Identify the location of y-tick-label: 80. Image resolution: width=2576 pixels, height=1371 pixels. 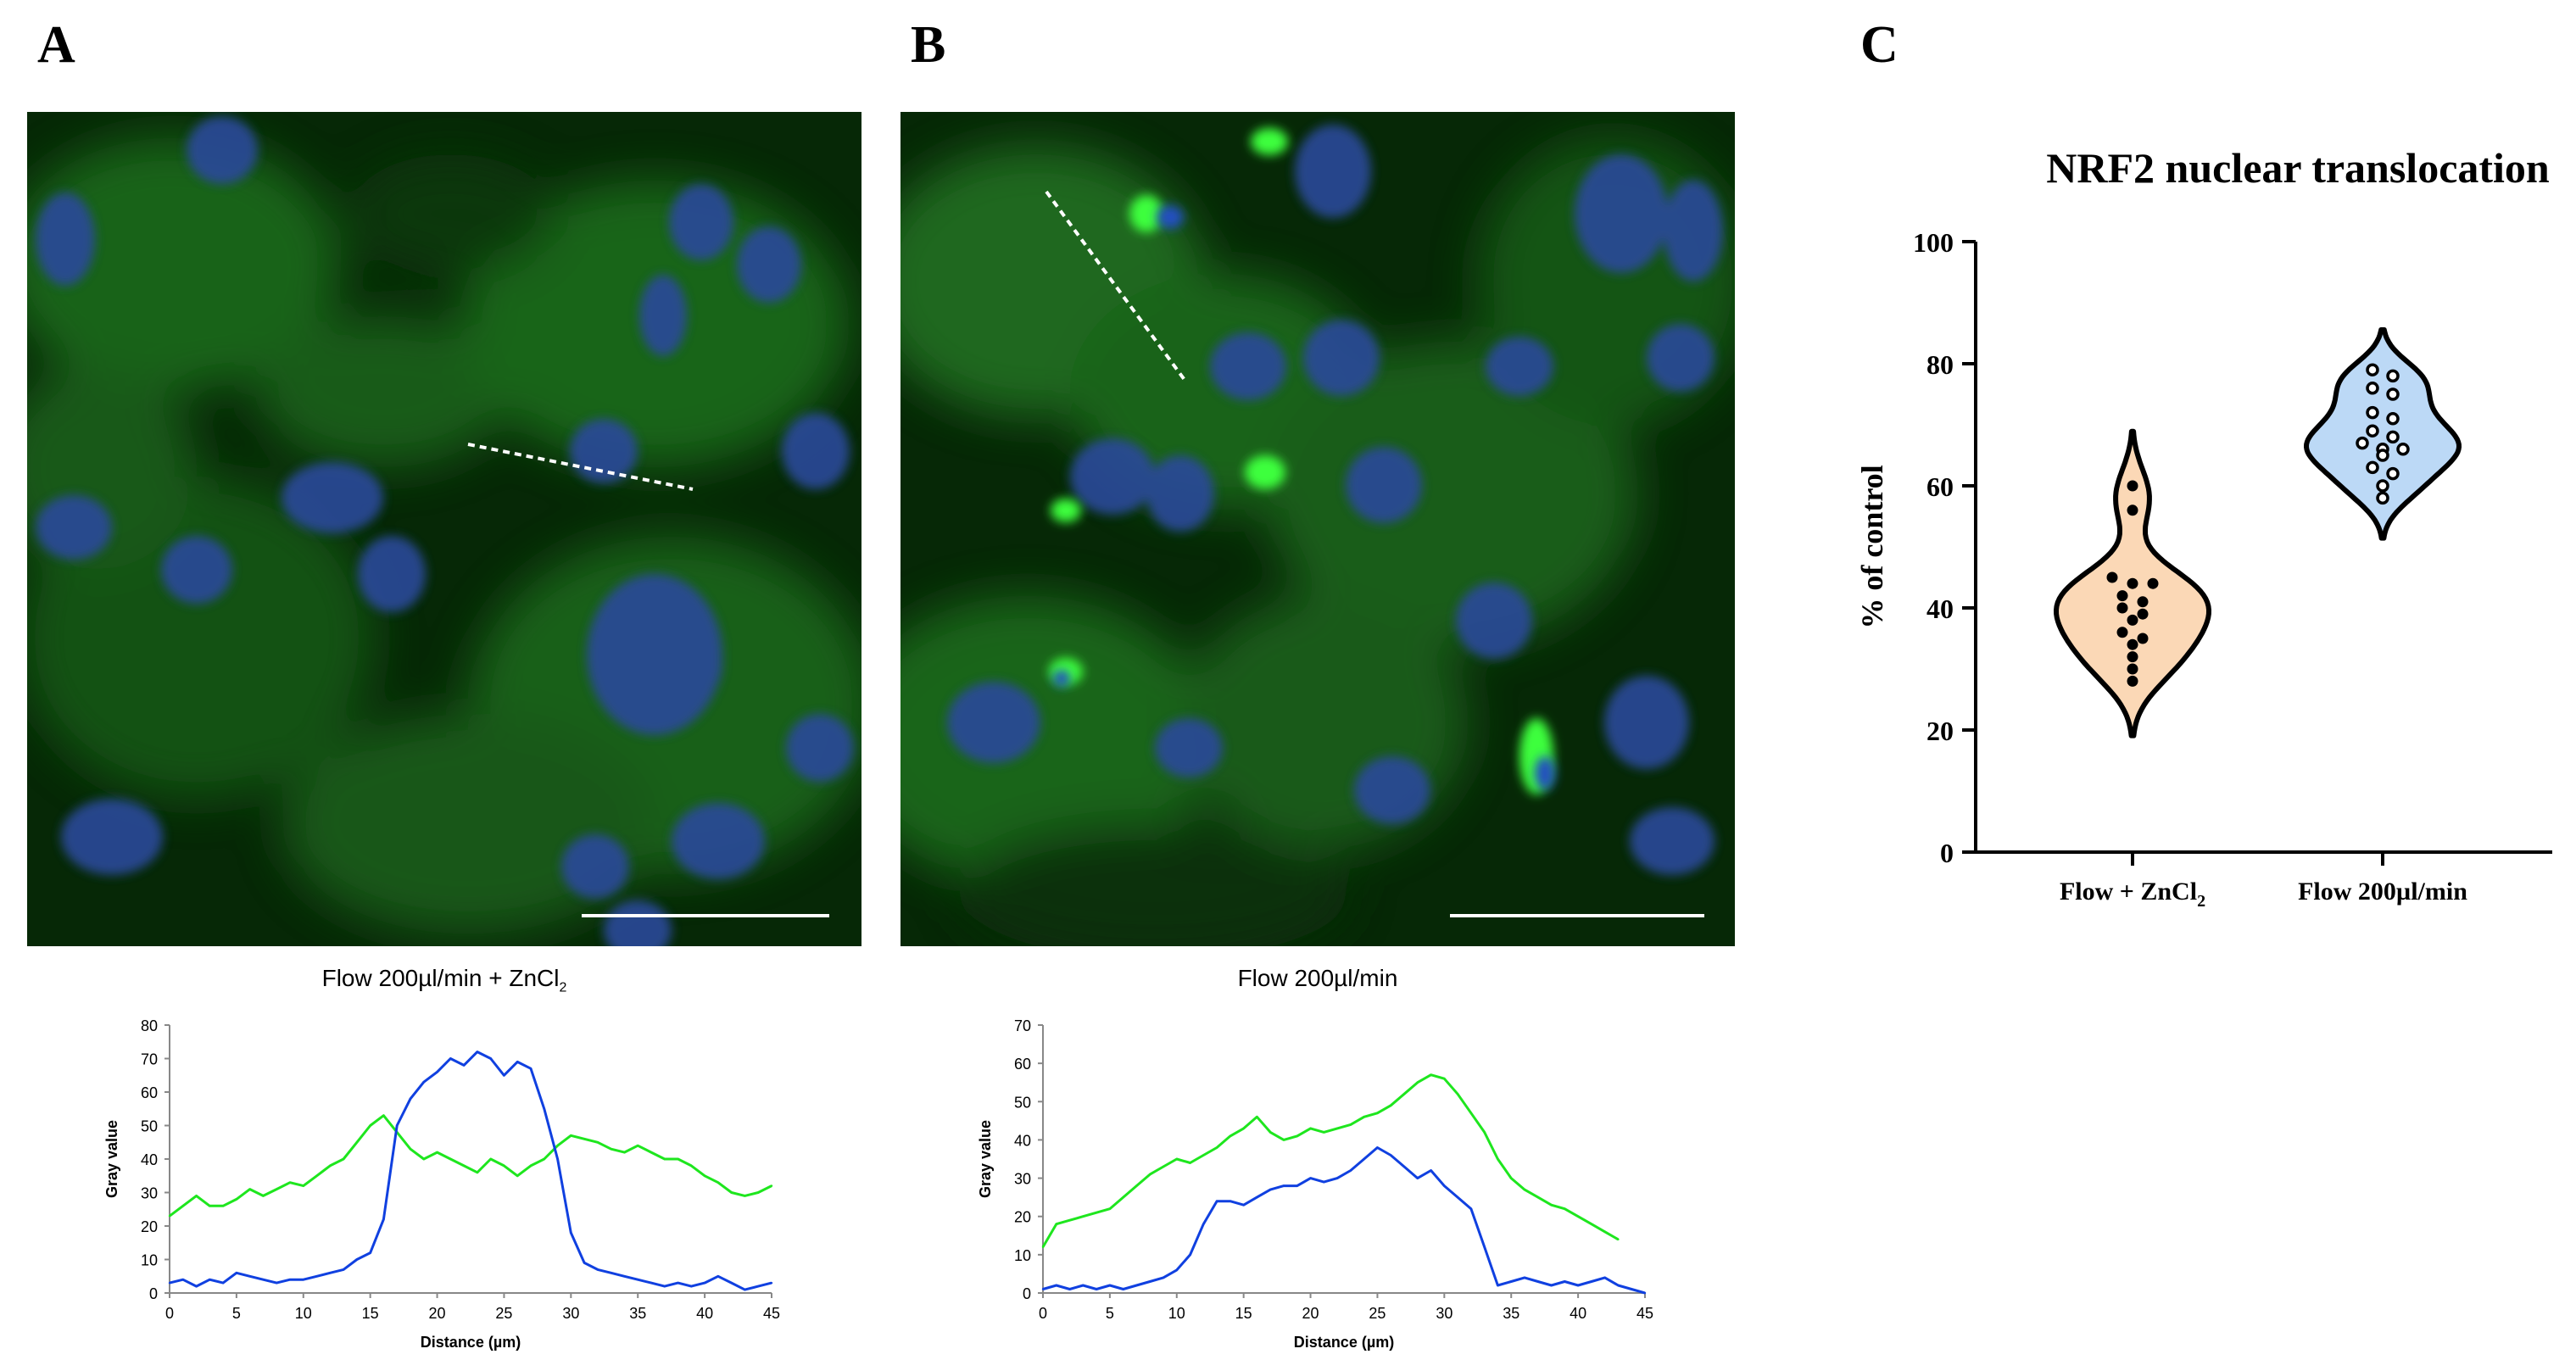
(149, 1025).